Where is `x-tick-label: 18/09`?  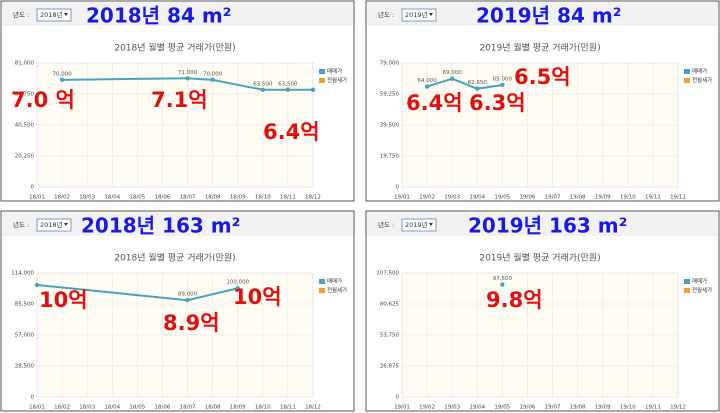
x-tick-label: 18/09 is located at coordinates (238, 408).